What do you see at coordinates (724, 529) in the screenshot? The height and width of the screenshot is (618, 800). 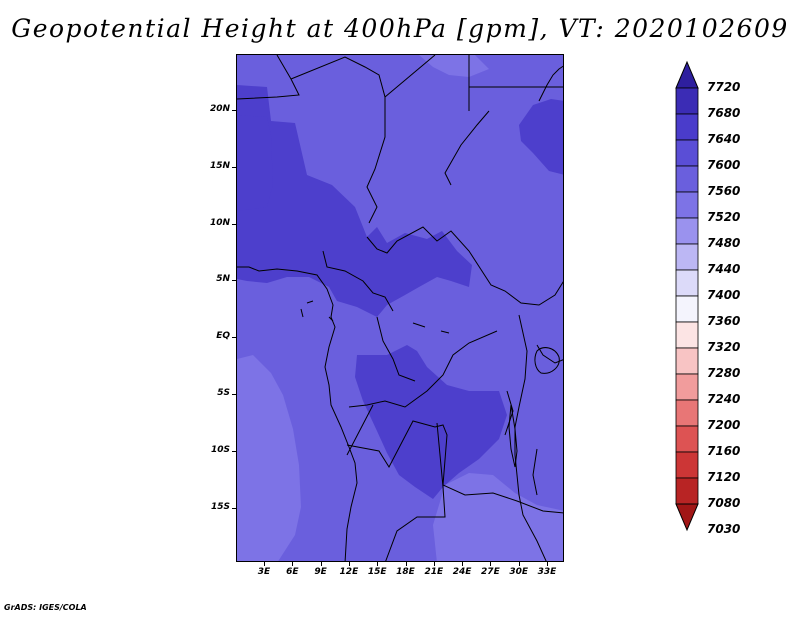 I see `colorbar-label: 7030` at bounding box center [724, 529].